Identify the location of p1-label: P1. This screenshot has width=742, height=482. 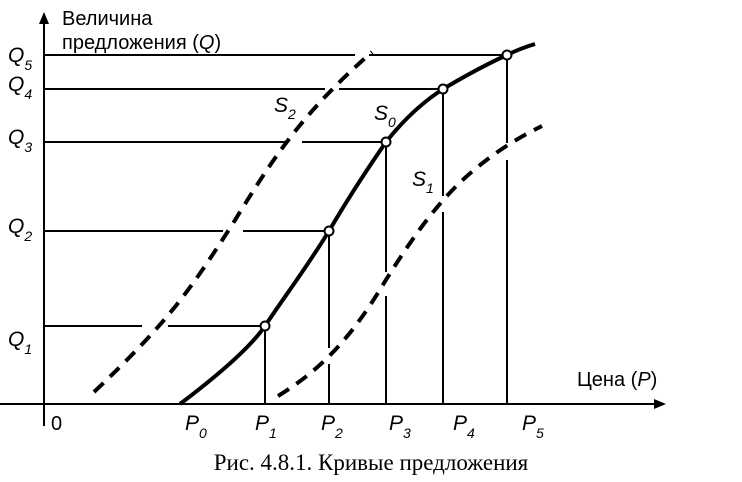
(266, 426).